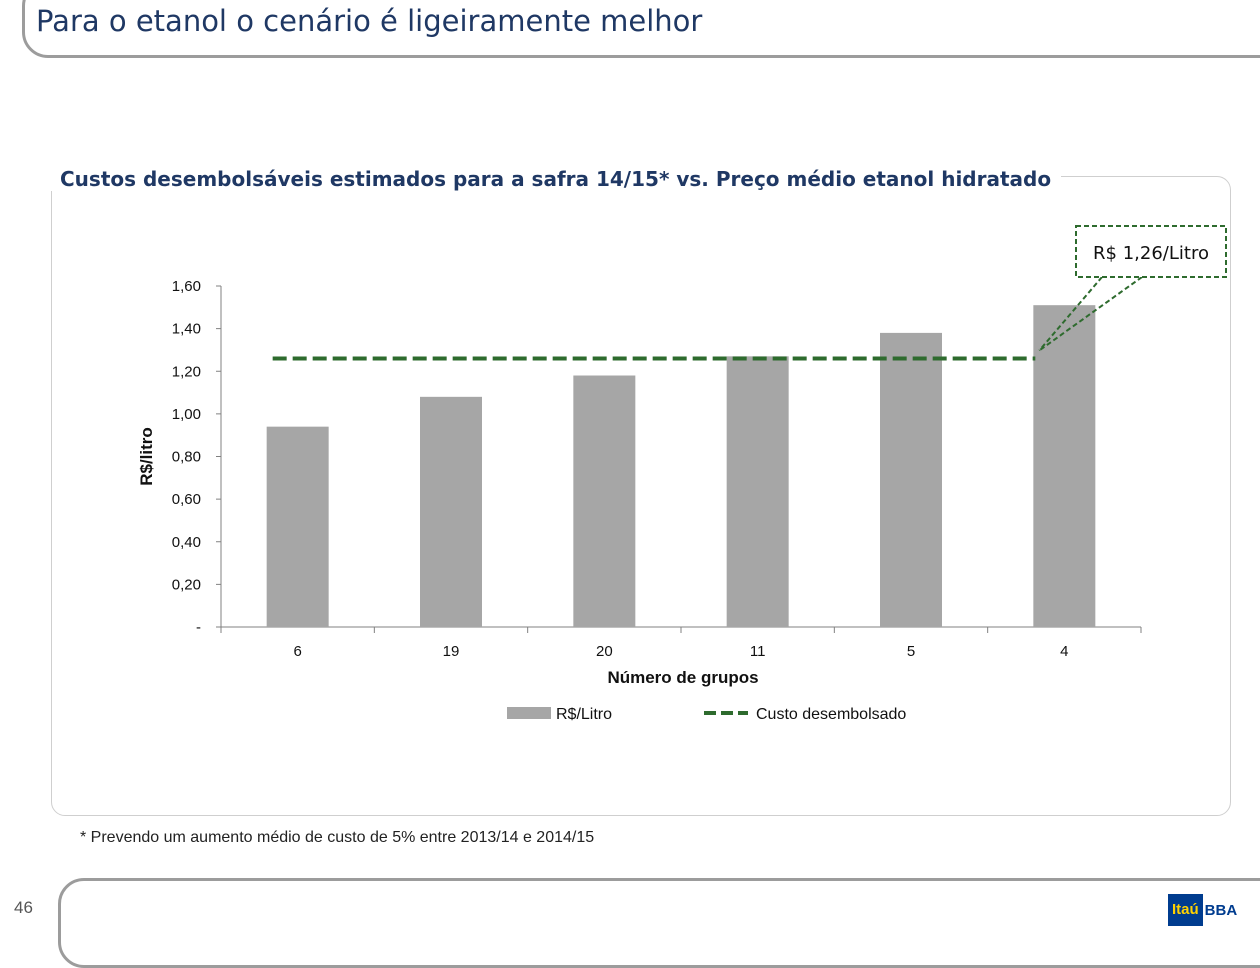 Image resolution: width=1260 pixels, height=968 pixels. I want to click on y-tick-label: 1,00, so click(186, 414).